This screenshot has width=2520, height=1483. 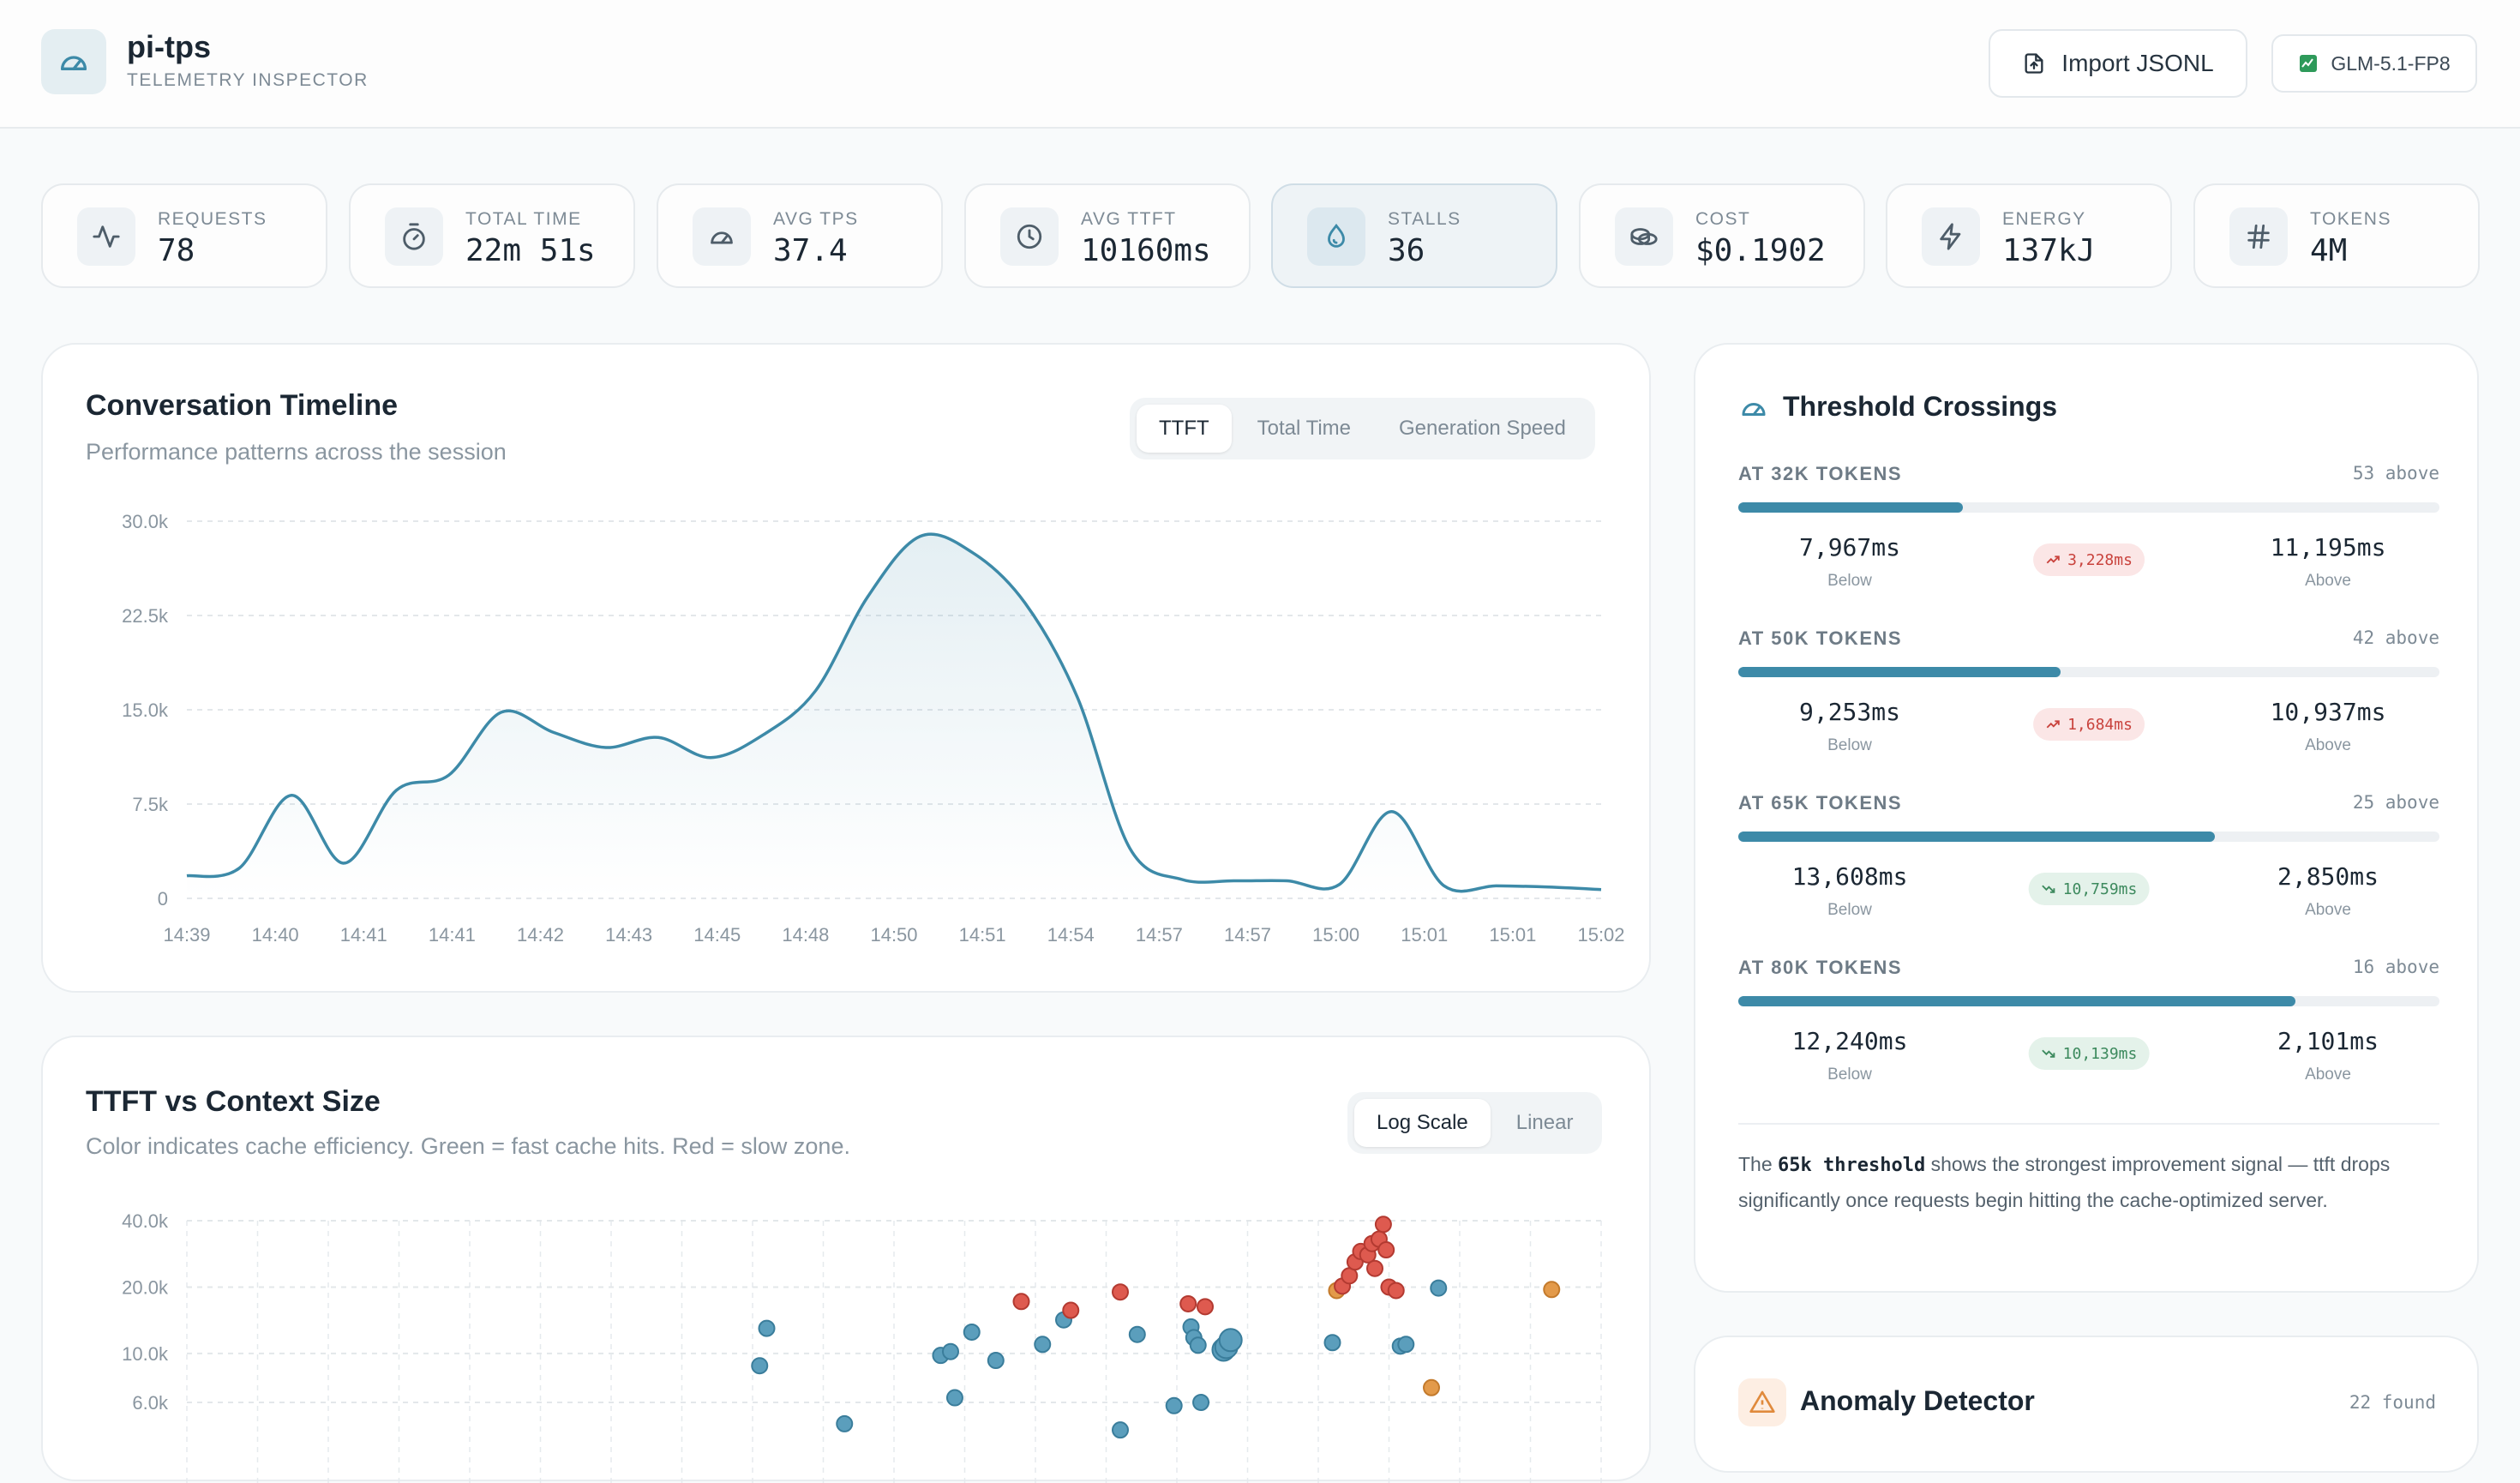 I want to click on above-value: 2,101ms, so click(x=2328, y=1041).